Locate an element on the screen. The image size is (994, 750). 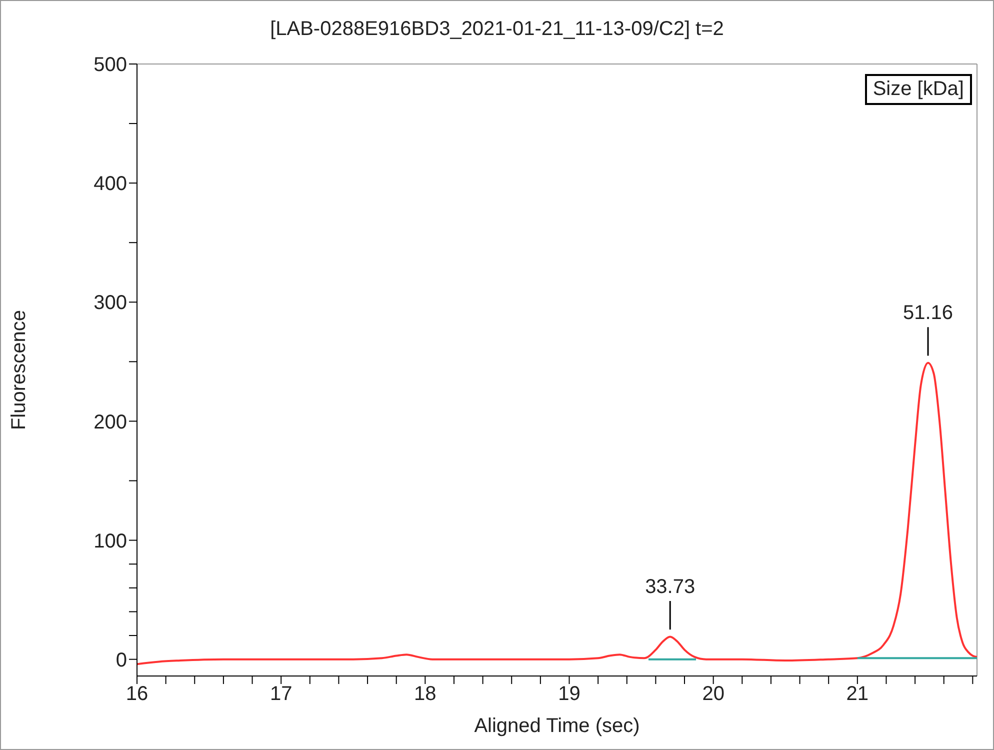
annotation: 33.73 is located at coordinates (670, 587).